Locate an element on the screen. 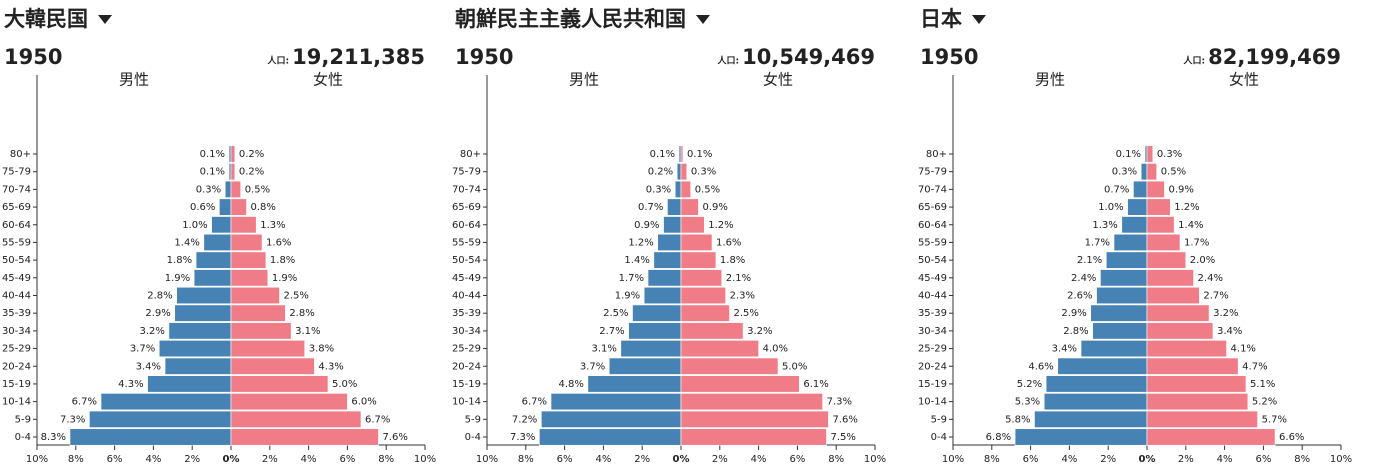 The width and height of the screenshot is (1396, 469). age-label: 25-29 is located at coordinates (932, 349).